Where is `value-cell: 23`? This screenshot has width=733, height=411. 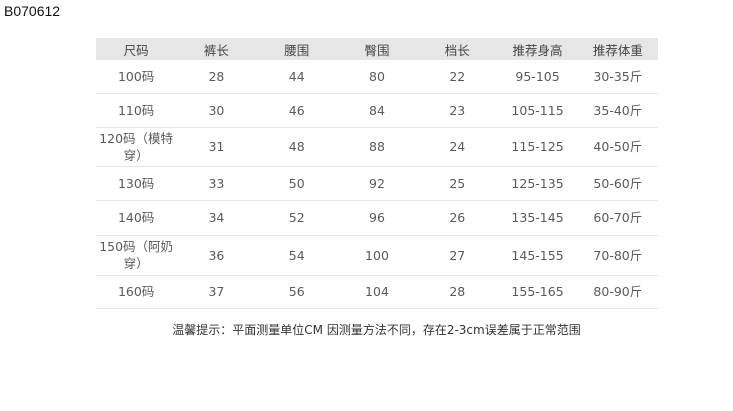 value-cell: 23 is located at coordinates (457, 110).